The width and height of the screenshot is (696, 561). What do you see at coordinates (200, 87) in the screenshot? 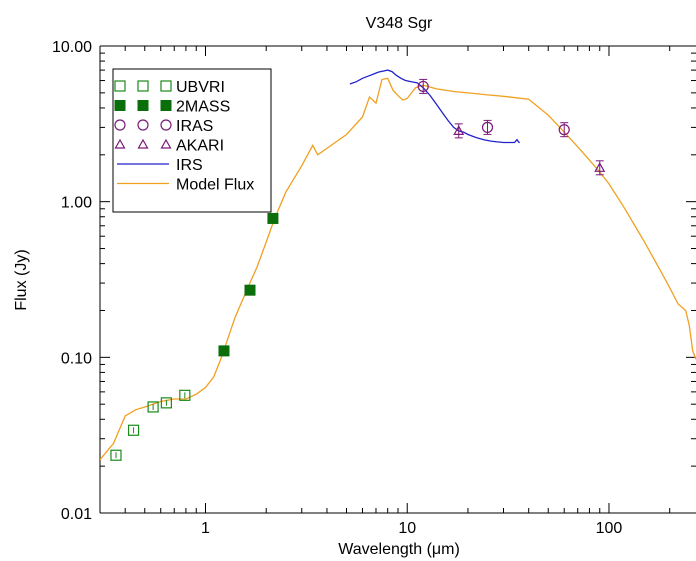
I see `legend-label: UBVRI` at bounding box center [200, 87].